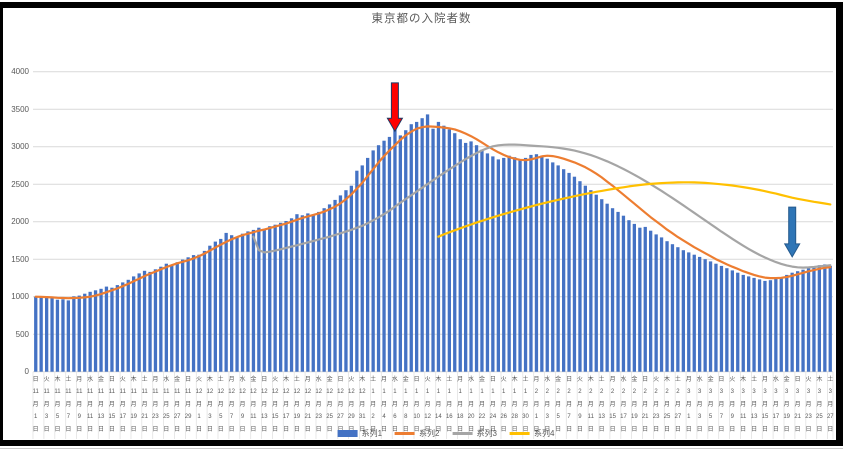 The width and height of the screenshot is (843, 450). Describe the element at coordinates (531, 433) in the screenshot. I see `legend-item-series4: 系列4` at that location.